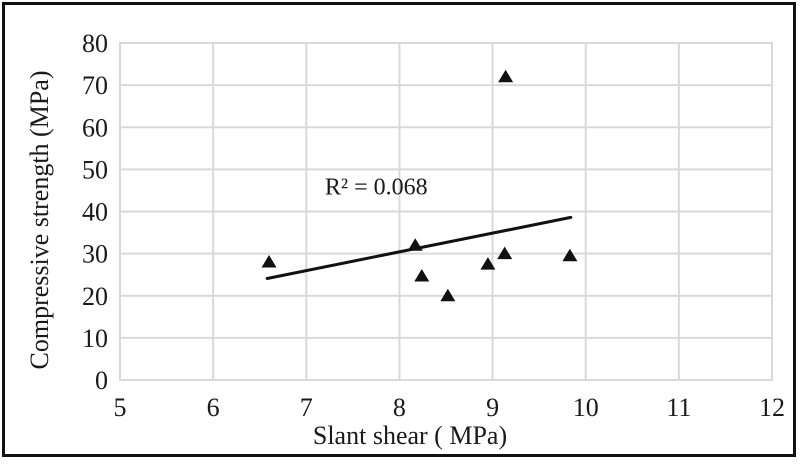 The height and width of the screenshot is (464, 800). Describe the element at coordinates (376, 188) in the screenshot. I see `r-squared-annotation: R² = 0.068` at that location.